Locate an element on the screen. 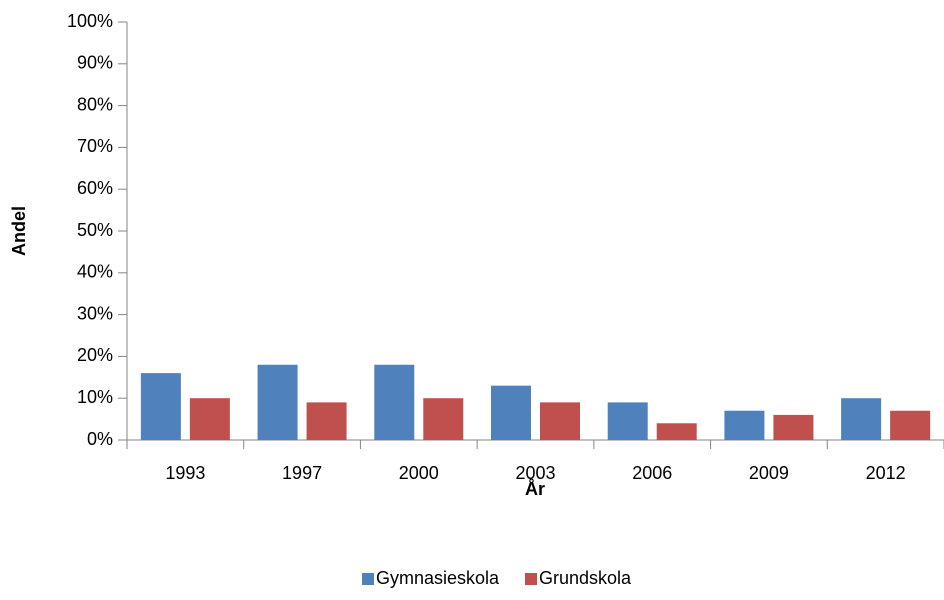 The width and height of the screenshot is (944, 600). y-tick-label: 80% is located at coordinates (95, 104).